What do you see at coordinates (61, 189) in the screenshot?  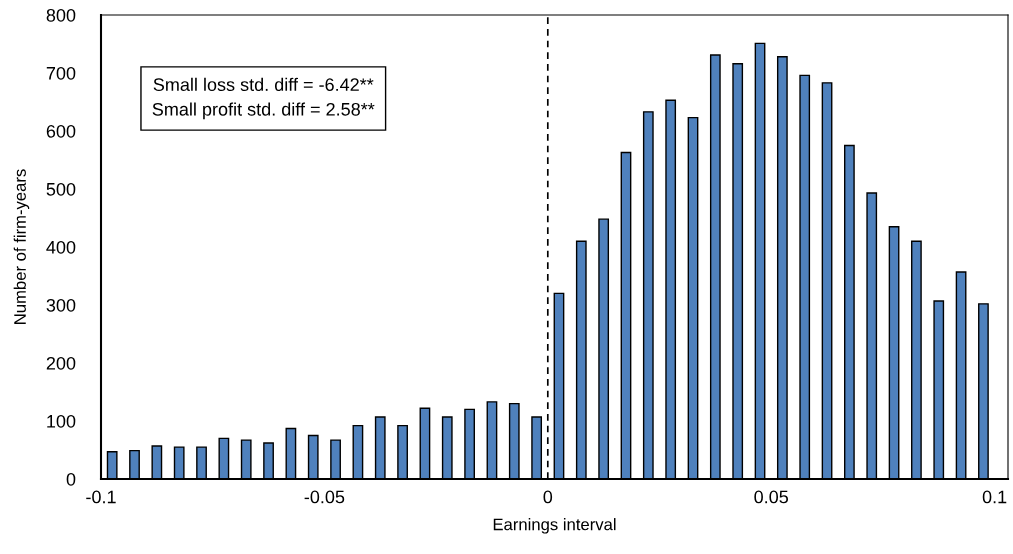 I see `y-tick-label: 500` at bounding box center [61, 189].